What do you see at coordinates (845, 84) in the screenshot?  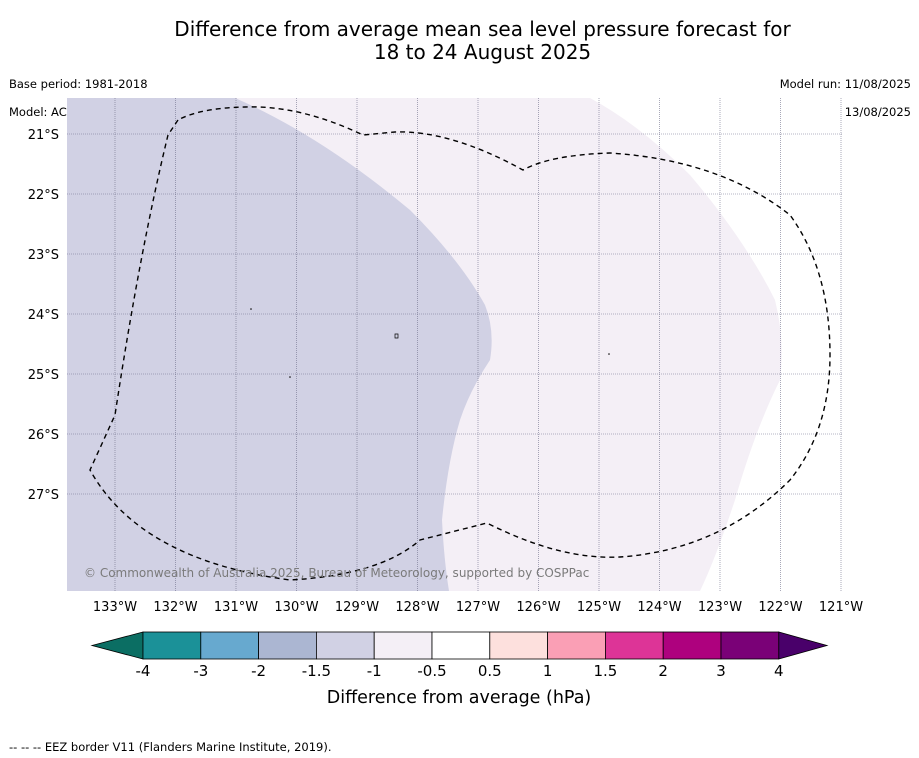 I see `model-run-date: Model run: 11/08/2025` at bounding box center [845, 84].